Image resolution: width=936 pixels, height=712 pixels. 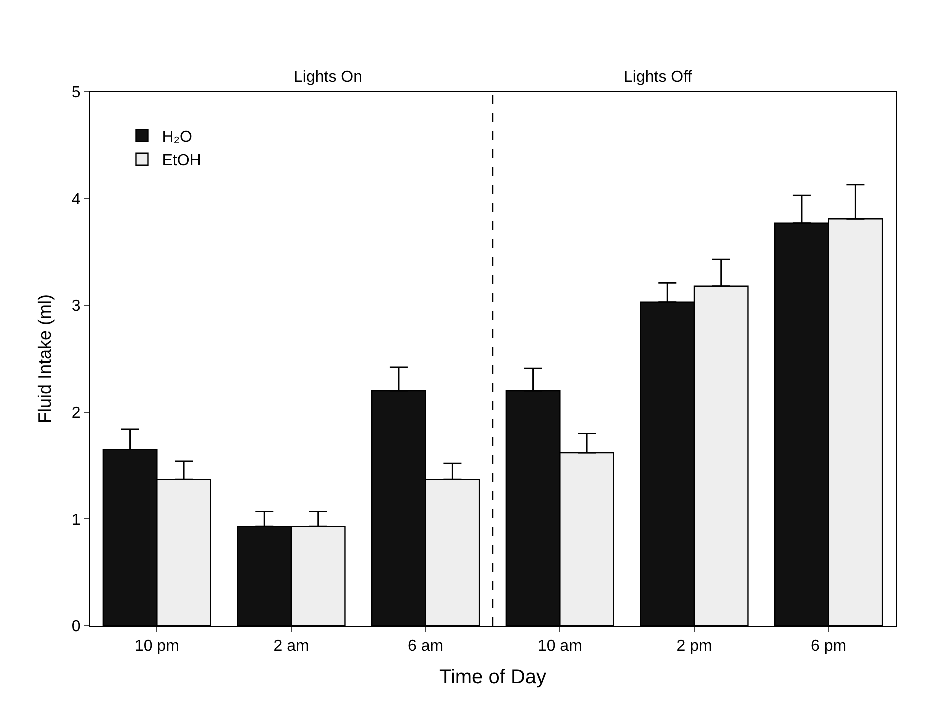 What do you see at coordinates (177, 137) in the screenshot?
I see `legend-label: H₂O` at bounding box center [177, 137].